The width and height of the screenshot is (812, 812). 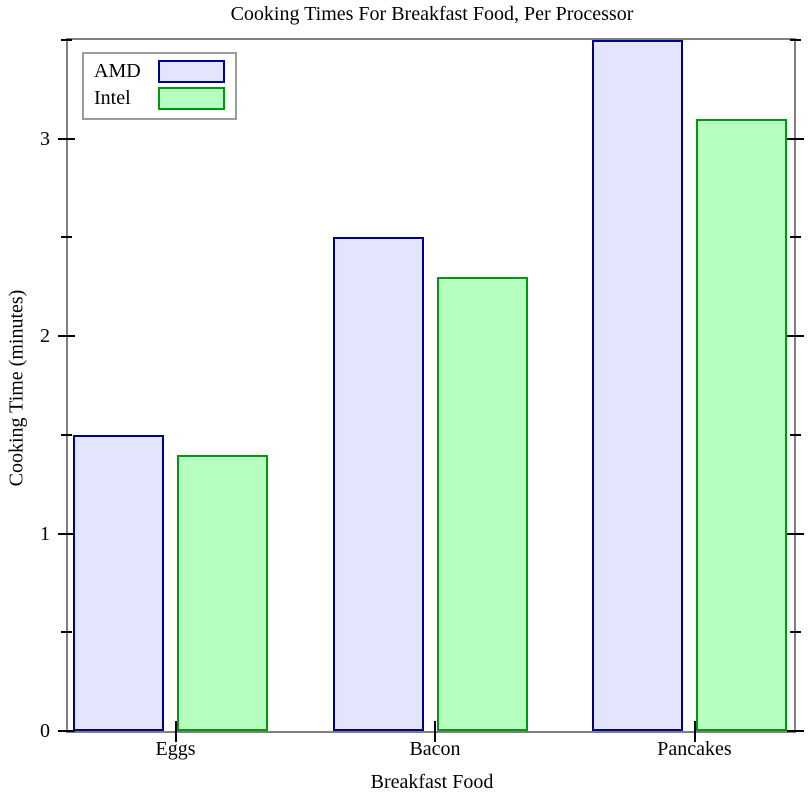 What do you see at coordinates (45, 731) in the screenshot?
I see `y-tick-label-0: 0` at bounding box center [45, 731].